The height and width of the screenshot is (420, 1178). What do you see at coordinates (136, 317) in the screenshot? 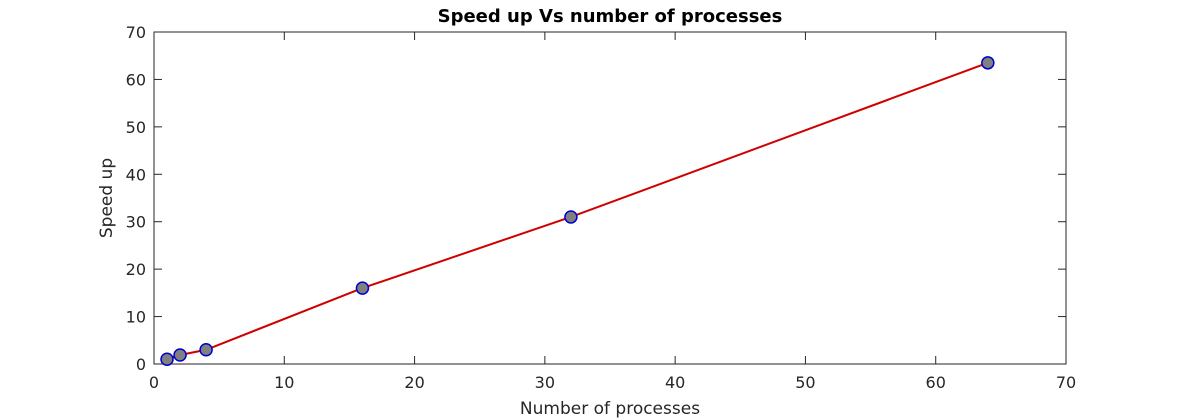
I see `y-tick-label: 10` at bounding box center [136, 317].